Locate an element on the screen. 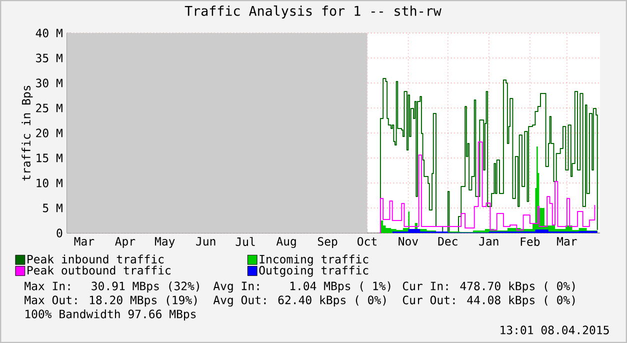 The image size is (627, 343). x-tick-label: Jul is located at coordinates (245, 241).